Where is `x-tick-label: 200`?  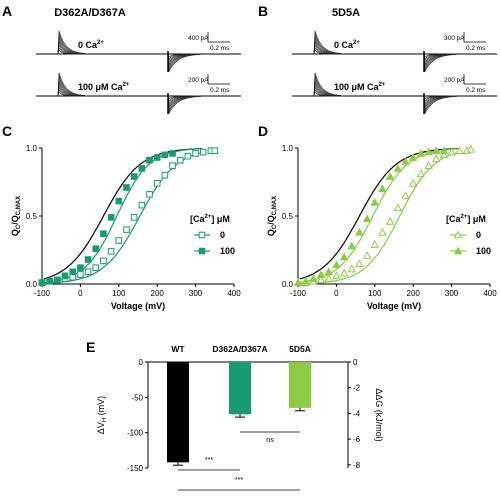 x-tick-label: 200 is located at coordinates (414, 293).